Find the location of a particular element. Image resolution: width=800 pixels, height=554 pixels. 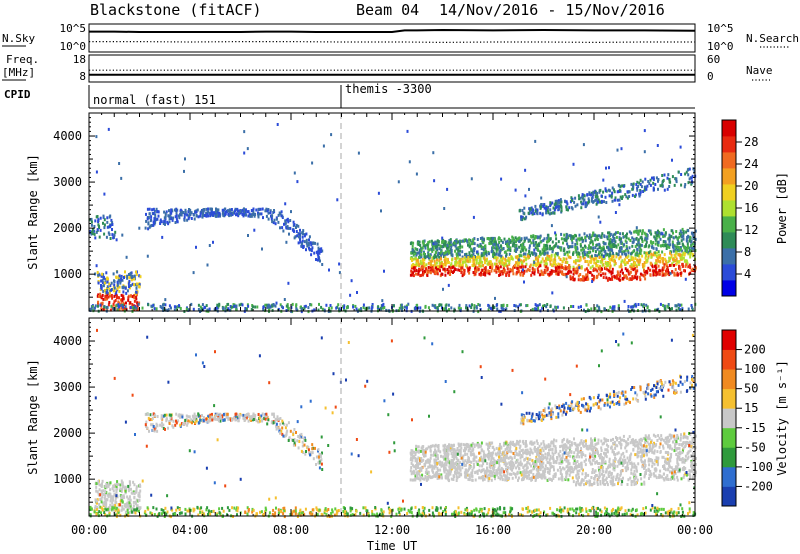

colorbar-tick-label: 8 is located at coordinates (747, 252).